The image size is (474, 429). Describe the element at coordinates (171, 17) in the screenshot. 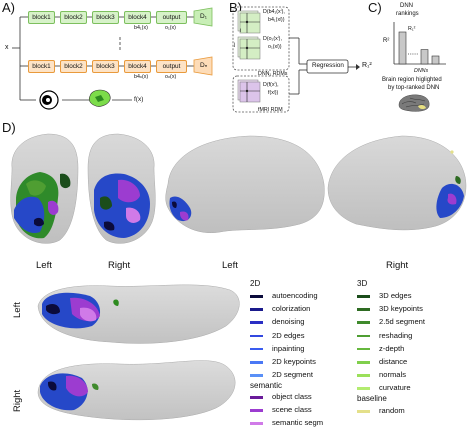

I see `green-output: output` at that location.